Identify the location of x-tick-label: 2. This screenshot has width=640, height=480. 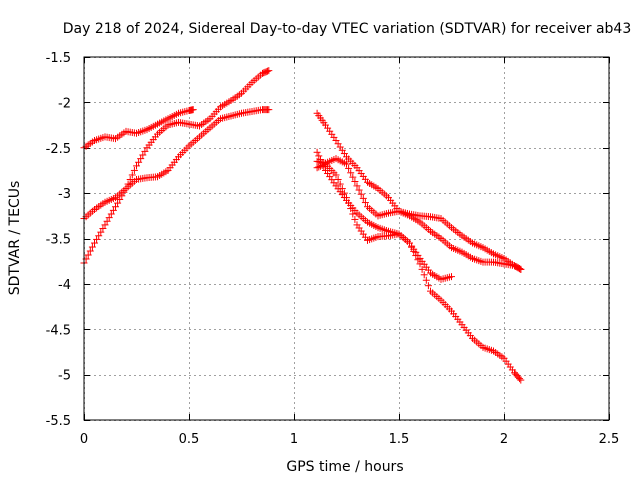
(504, 439).